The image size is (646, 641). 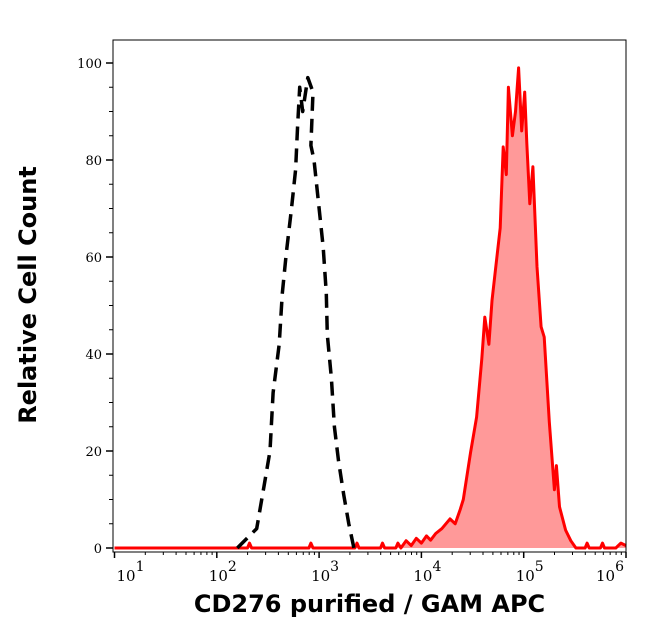 What do you see at coordinates (369, 604) in the screenshot?
I see `x-axis-title: CD276 purified / GAM APC` at bounding box center [369, 604].